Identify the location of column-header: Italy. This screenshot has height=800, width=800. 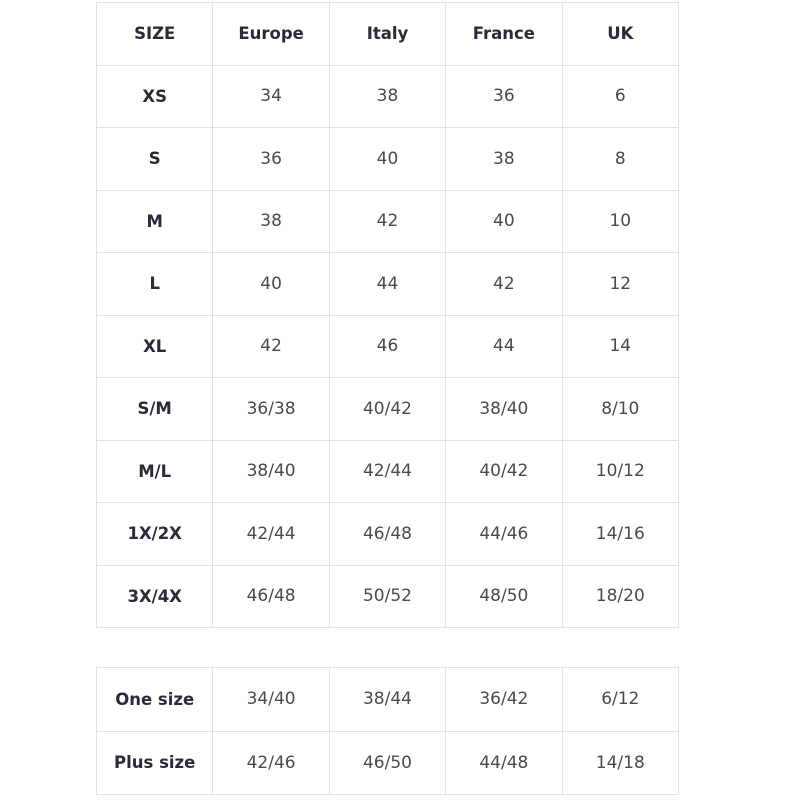
(387, 34).